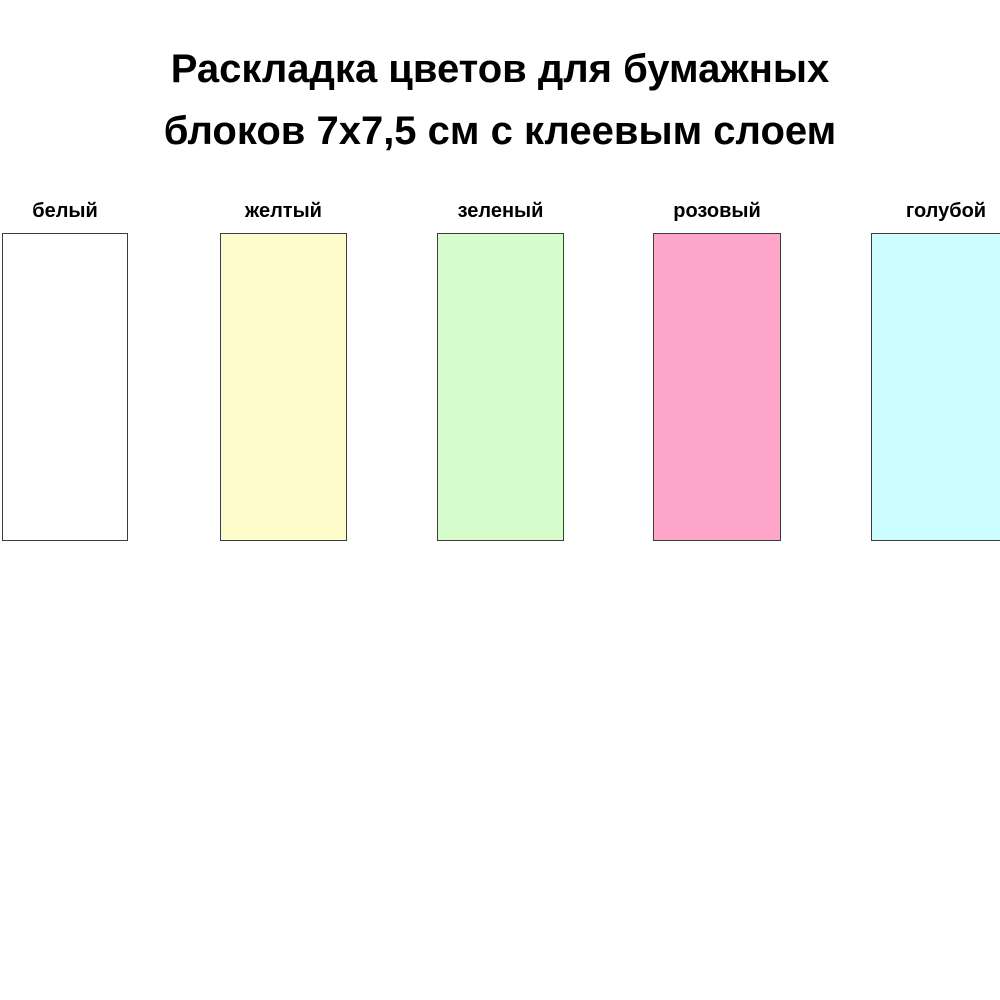 The width and height of the screenshot is (1000, 1000). What do you see at coordinates (946, 211) in the screenshot?
I see `swatch-label-blue: голубой` at bounding box center [946, 211].